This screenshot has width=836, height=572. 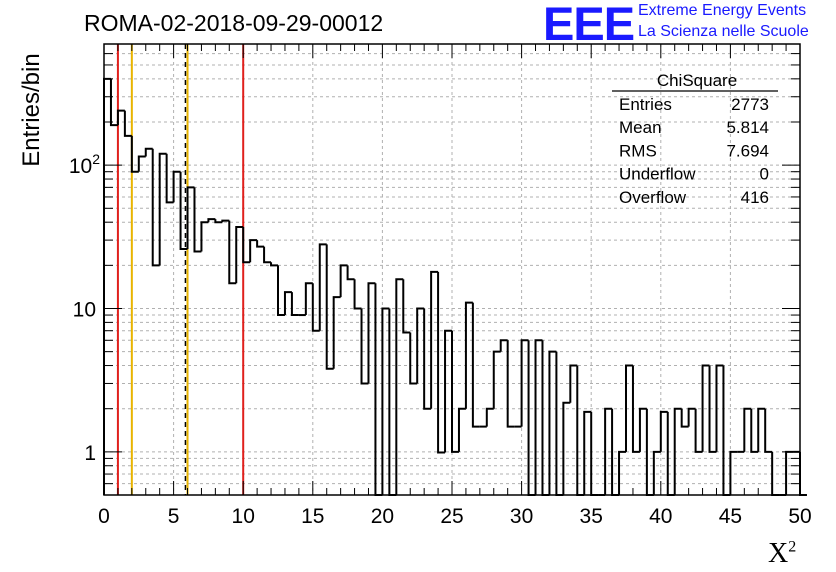 What do you see at coordinates (722, 10) in the screenshot?
I see `logo-tagline-1: Extreme Energy Events` at bounding box center [722, 10].